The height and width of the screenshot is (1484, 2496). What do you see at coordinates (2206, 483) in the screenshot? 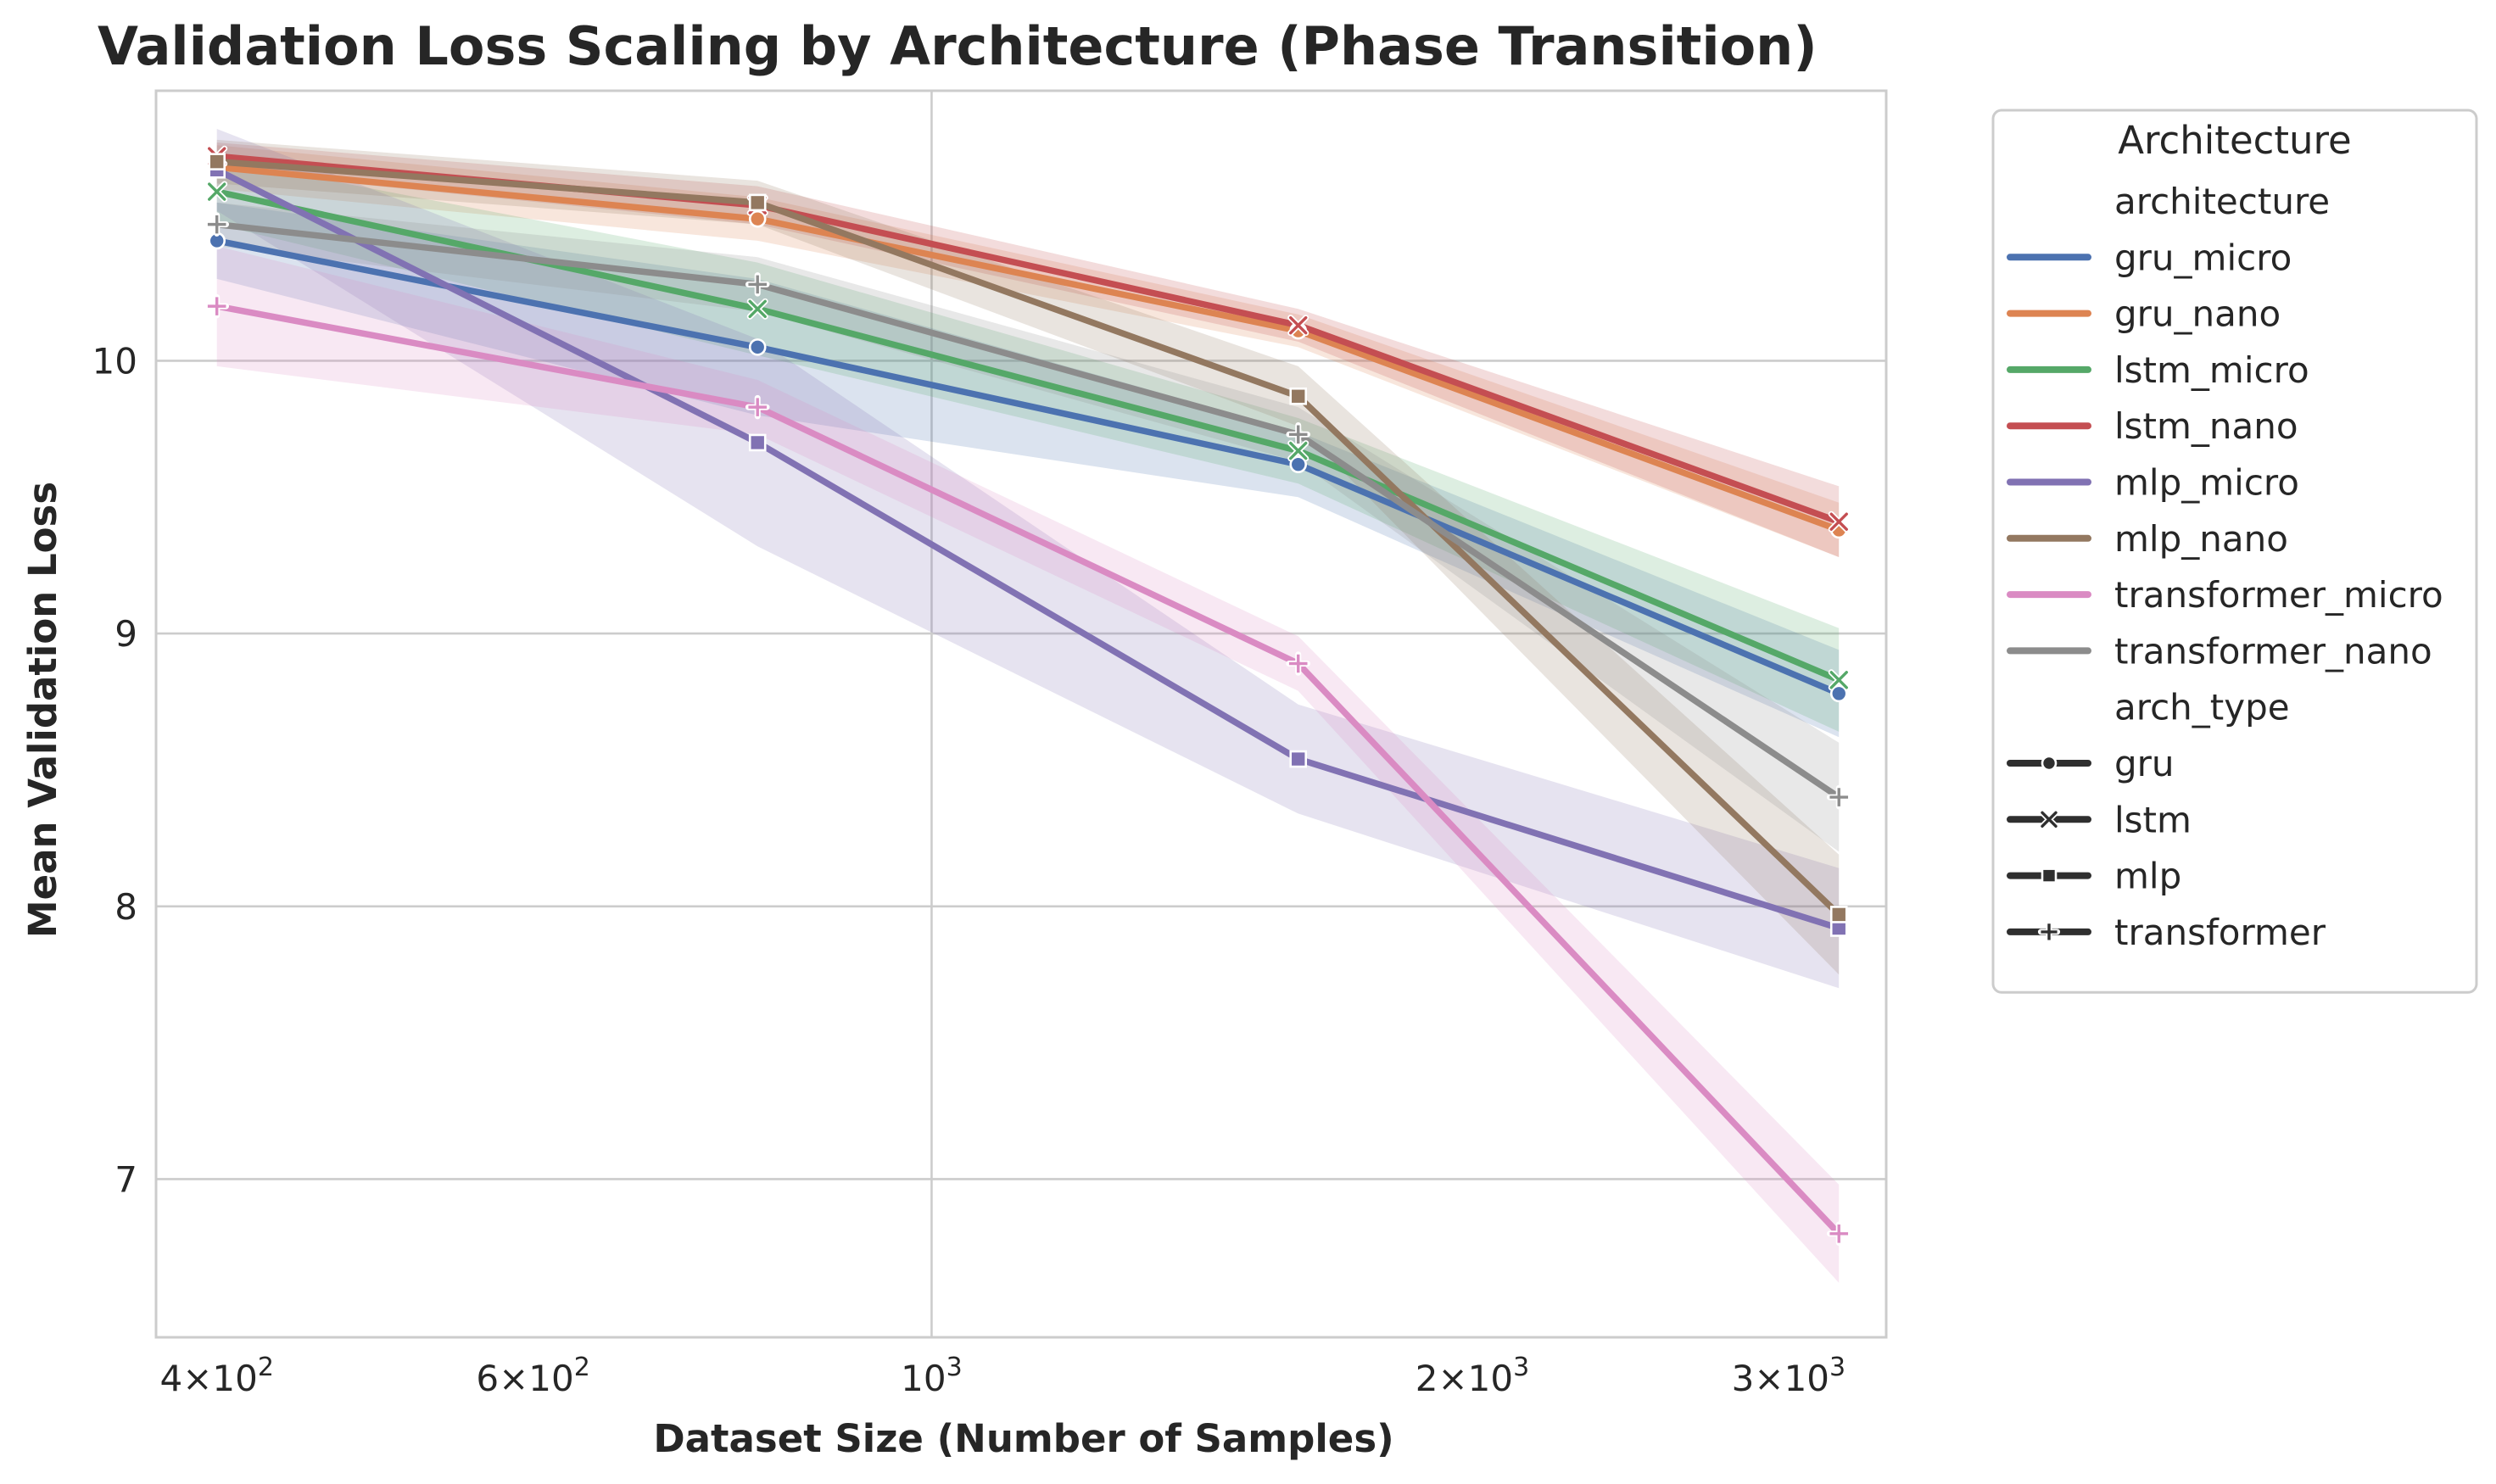
I see `legend-label: mlp_micro` at bounding box center [2206, 483].